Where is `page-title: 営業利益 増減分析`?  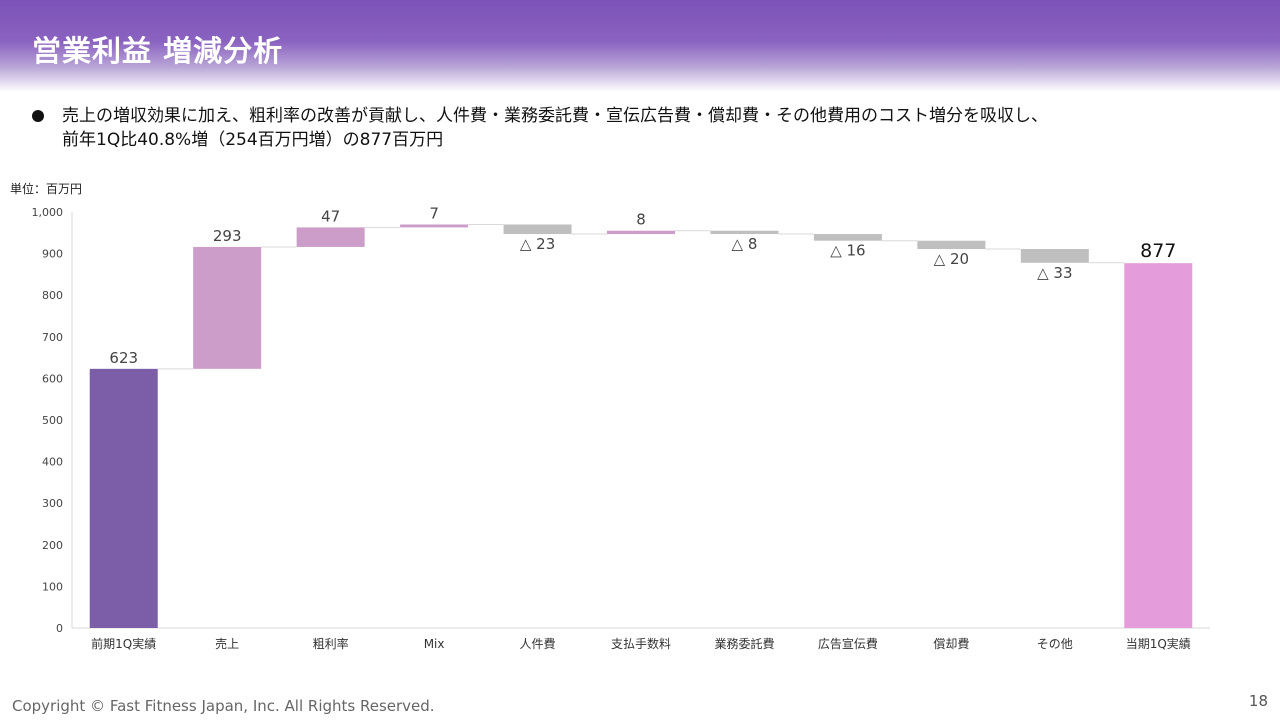 page-title: 営業利益 増減分析 is located at coordinates (158, 51).